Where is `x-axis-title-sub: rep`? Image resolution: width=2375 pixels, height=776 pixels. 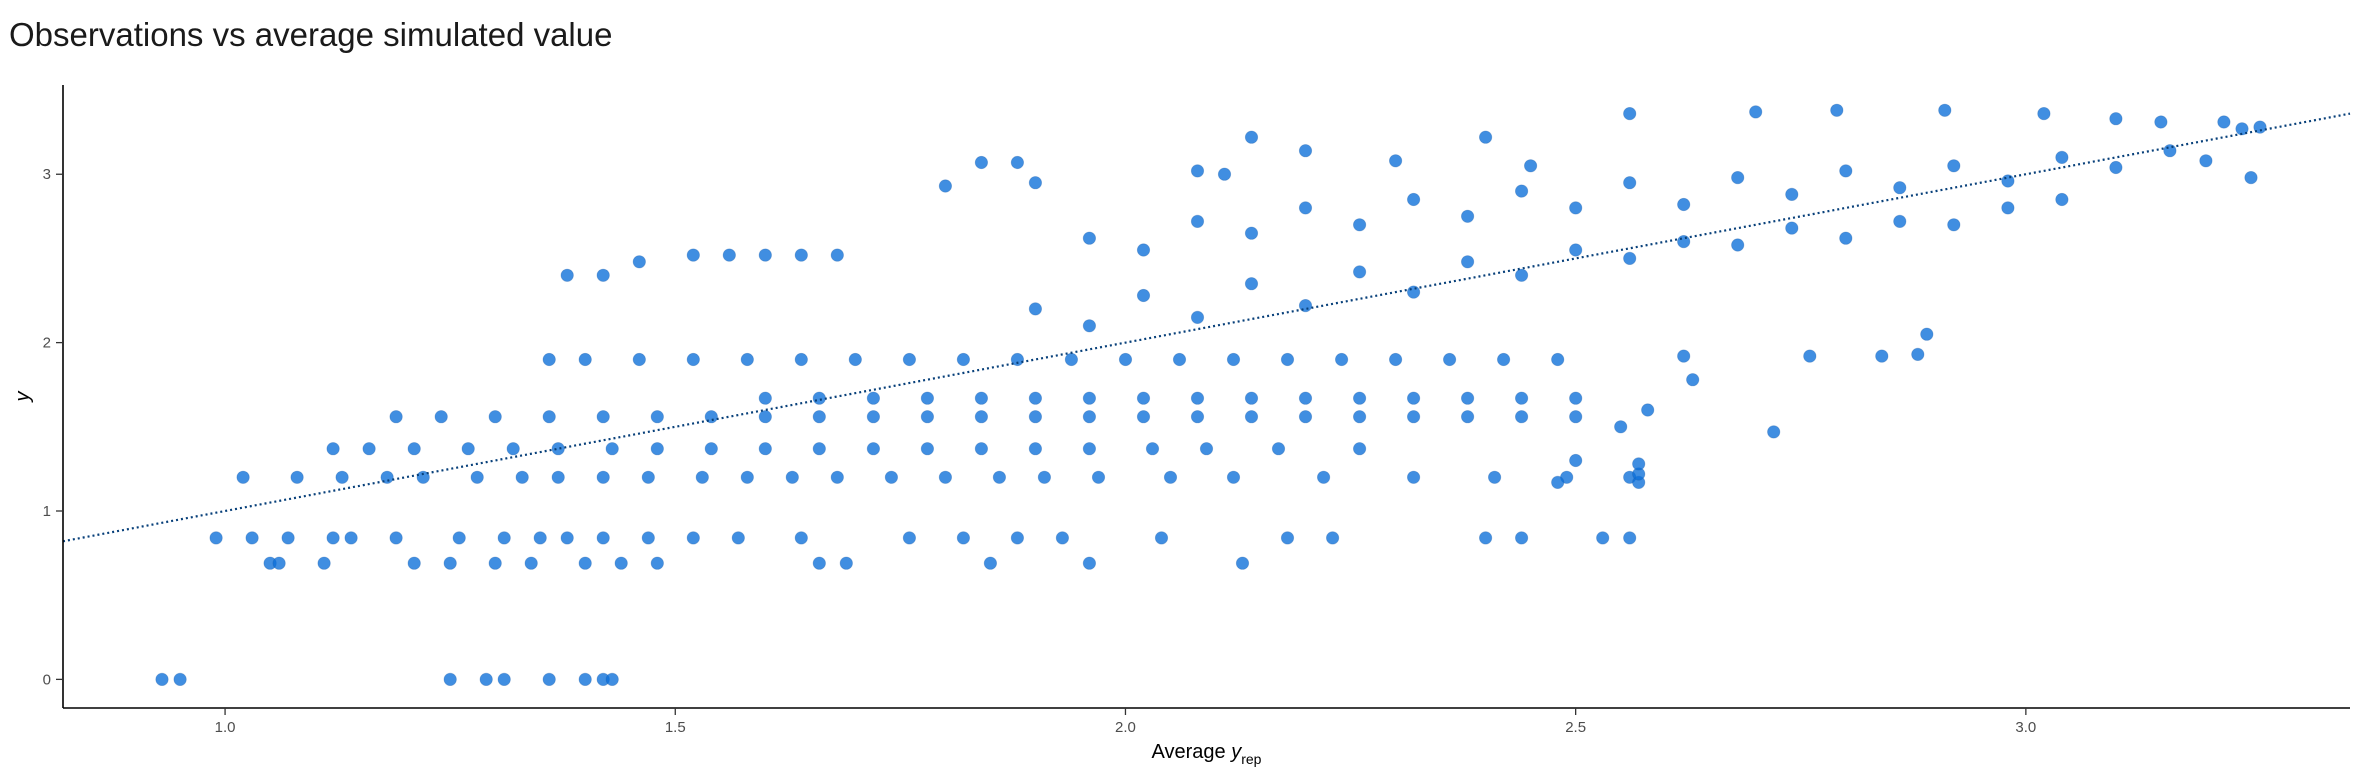 x-axis-title-sub: rep is located at coordinates (1251, 759).